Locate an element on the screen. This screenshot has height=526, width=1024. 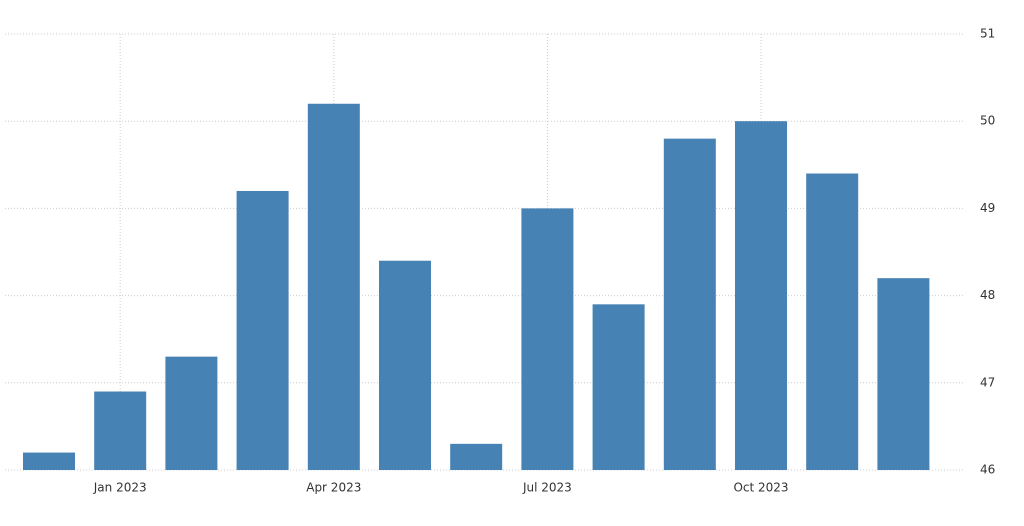
x-tick-label: Jul 2023 is located at coordinates (547, 488).